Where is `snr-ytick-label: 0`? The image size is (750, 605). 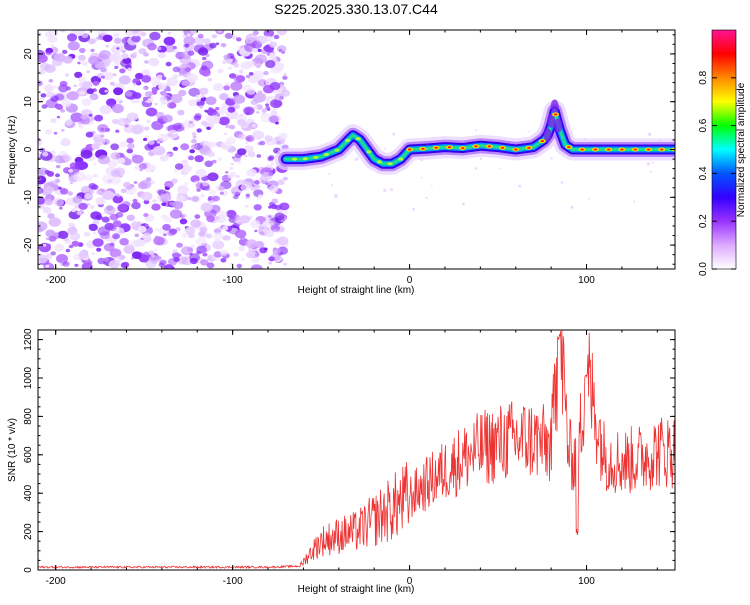
snr-ytick-label: 0 is located at coordinates (28, 570).